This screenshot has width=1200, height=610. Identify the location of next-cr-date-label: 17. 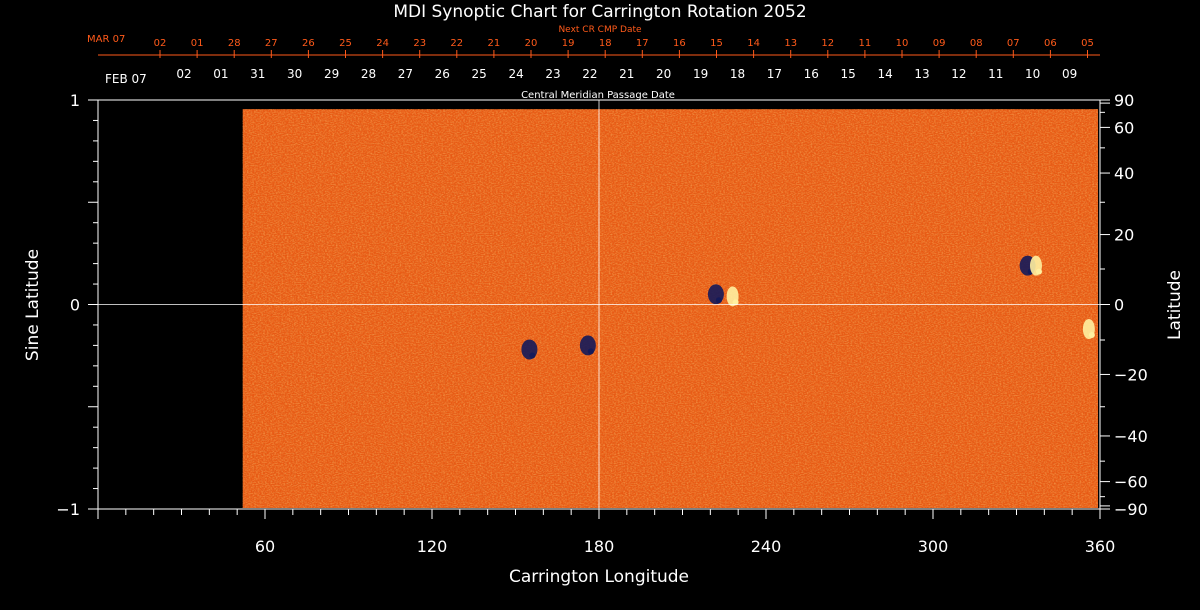
(642, 43).